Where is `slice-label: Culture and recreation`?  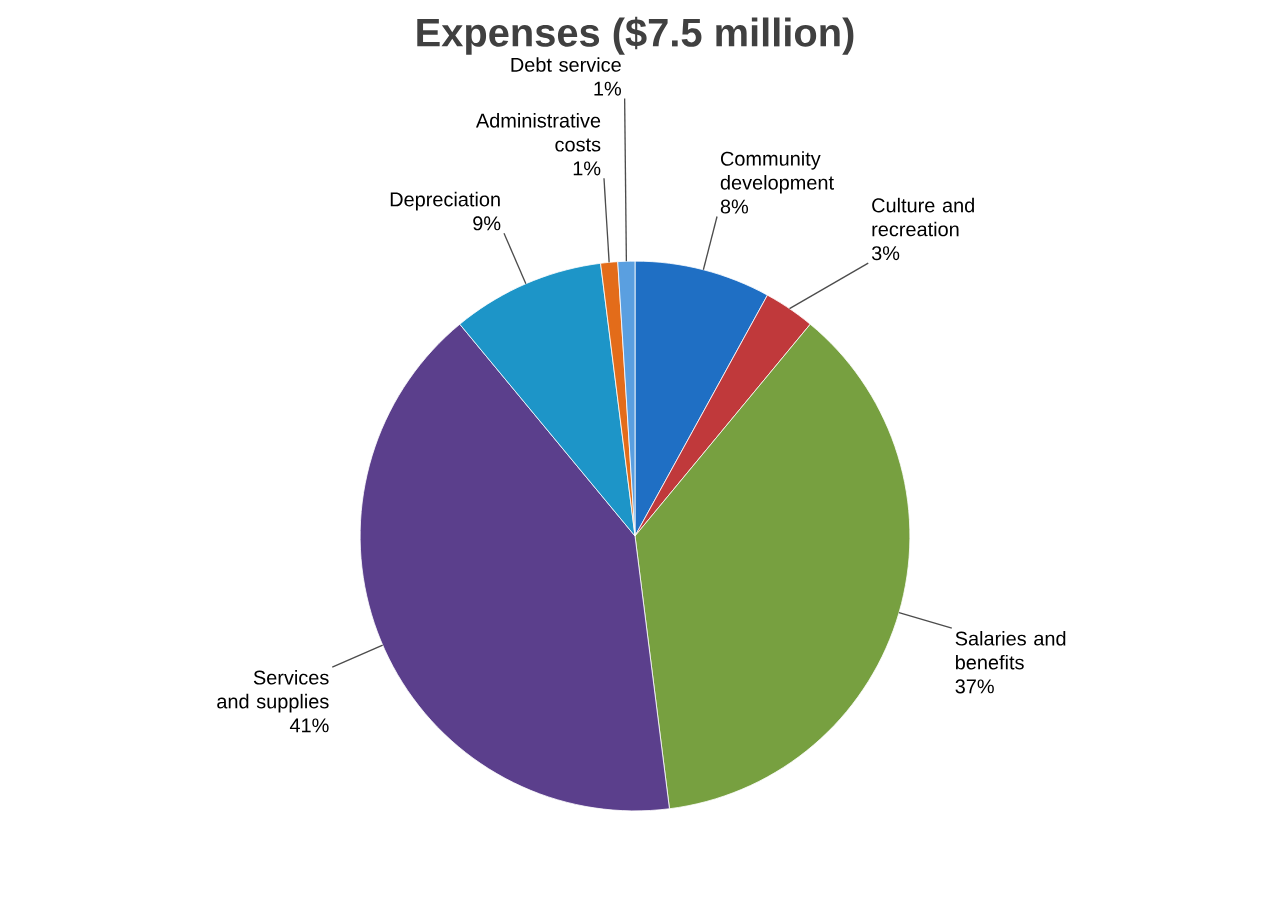
slice-label: Culture and recreation is located at coordinates (923, 217).